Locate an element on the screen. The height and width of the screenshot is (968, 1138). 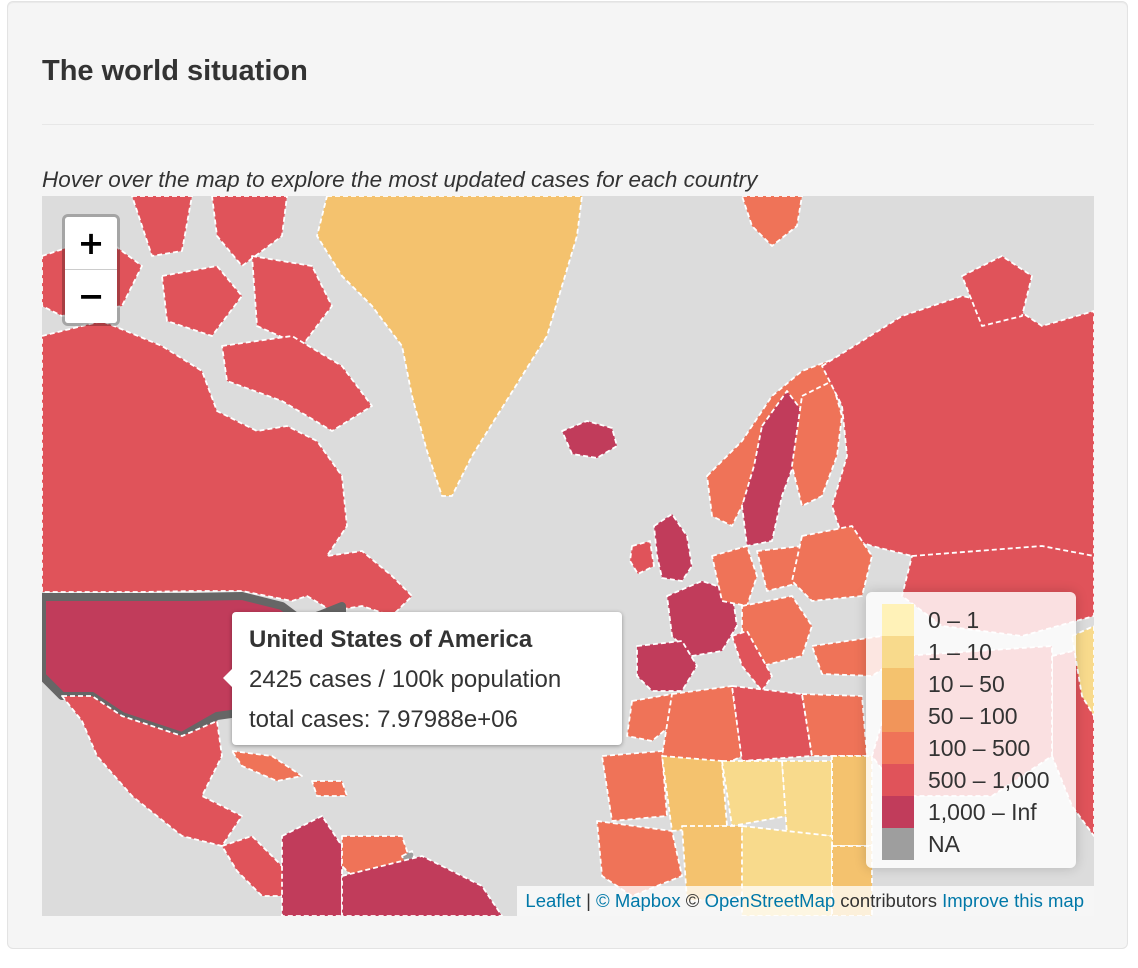
country-iceland is located at coordinates (589, 439).